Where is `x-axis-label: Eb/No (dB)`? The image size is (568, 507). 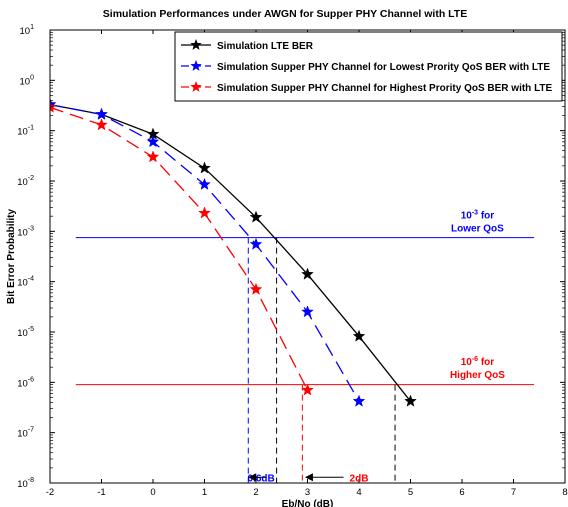 x-axis-label: Eb/No (dB) is located at coordinates (308, 503).